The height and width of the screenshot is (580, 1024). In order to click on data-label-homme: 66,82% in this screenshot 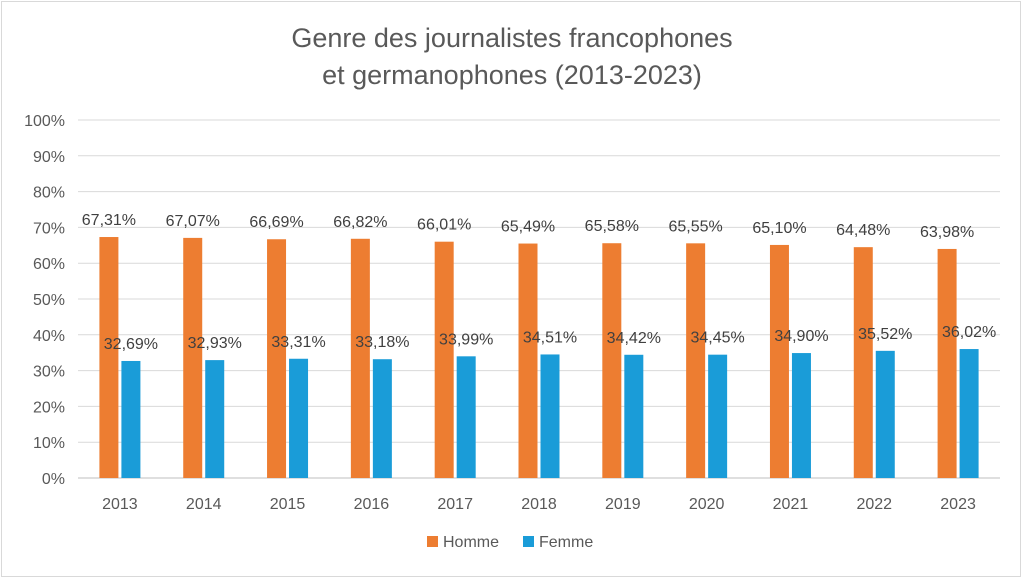, I will do `click(360, 222)`.